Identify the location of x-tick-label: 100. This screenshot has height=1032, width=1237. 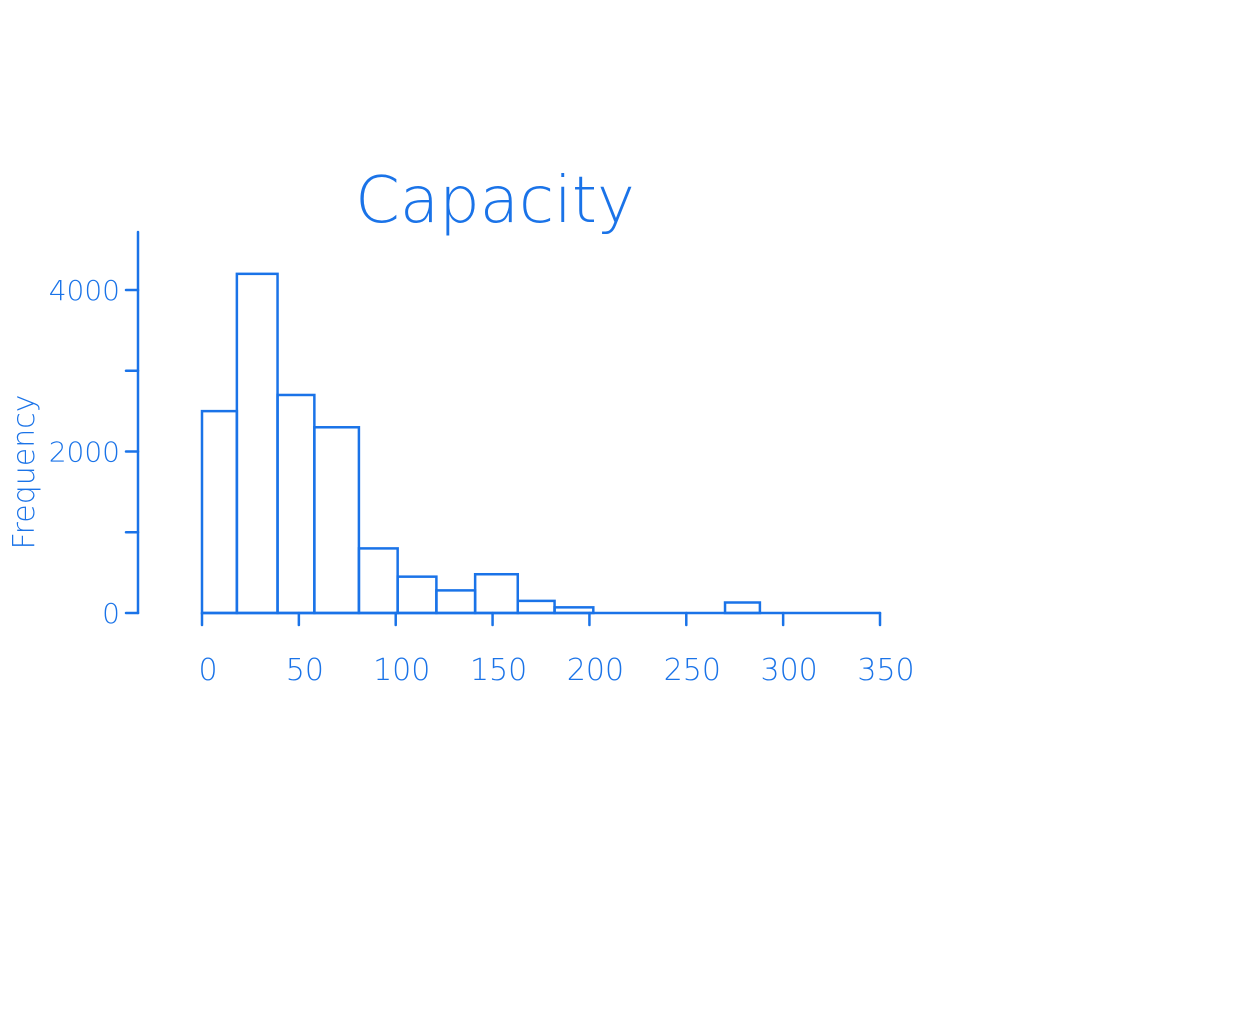
(401, 670).